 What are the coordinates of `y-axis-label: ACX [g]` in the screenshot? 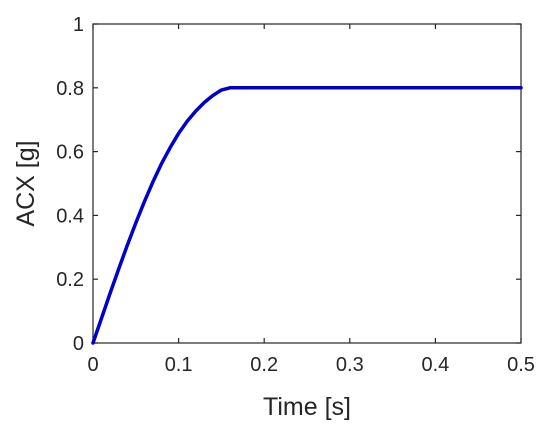 It's located at (26, 183).